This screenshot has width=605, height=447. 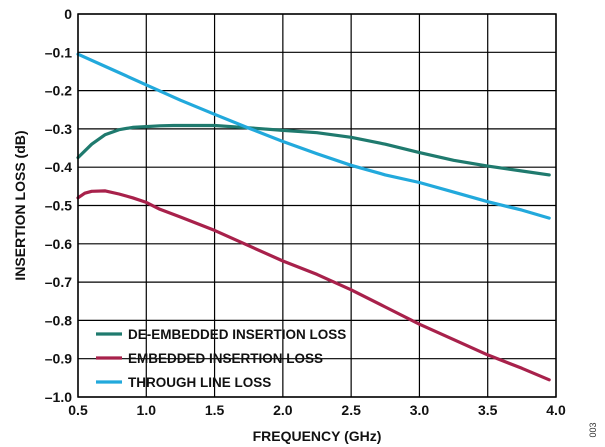 I want to click on x-tick-label: 4.0, so click(x=556, y=410).